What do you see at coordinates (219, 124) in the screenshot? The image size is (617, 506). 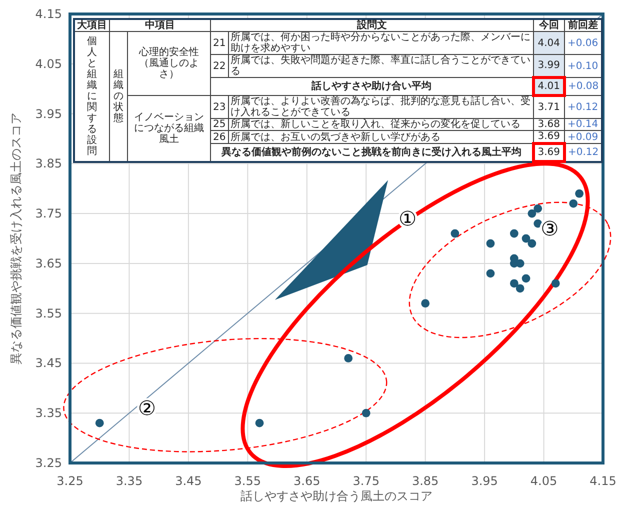 I see `annotation: 25` at bounding box center [219, 124].